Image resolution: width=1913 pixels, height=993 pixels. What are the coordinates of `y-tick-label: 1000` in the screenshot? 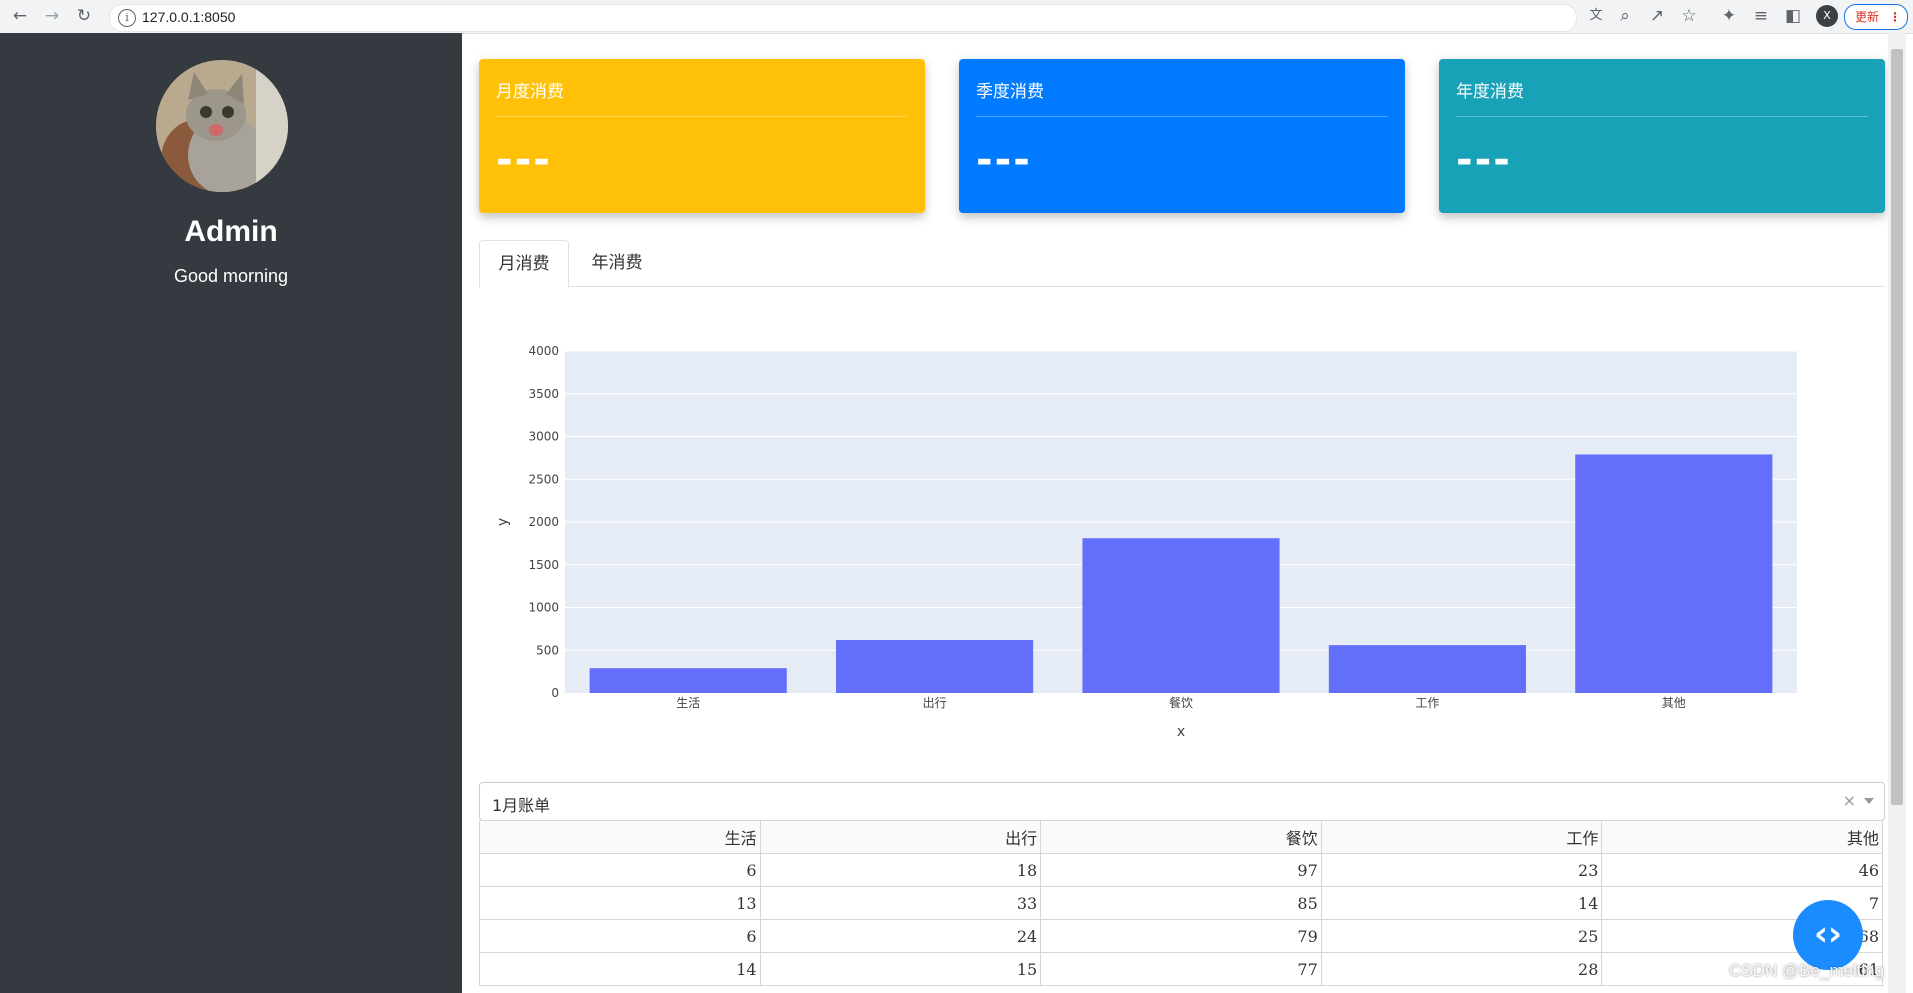 It's located at (543, 608).